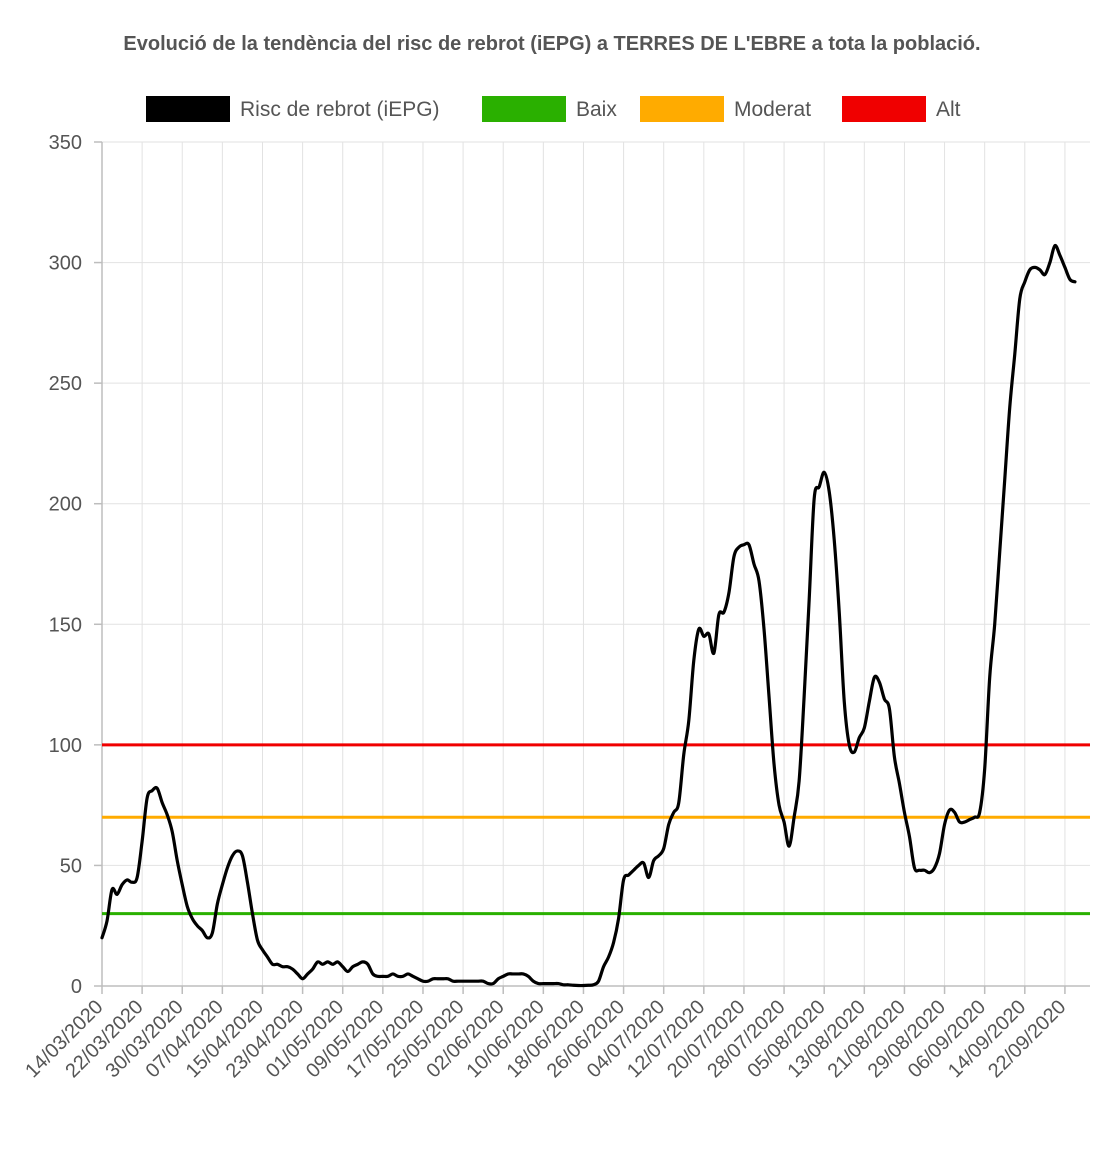 The height and width of the screenshot is (1162, 1114). Describe the element at coordinates (65, 264) in the screenshot. I see `y-tick-label: 300` at that location.